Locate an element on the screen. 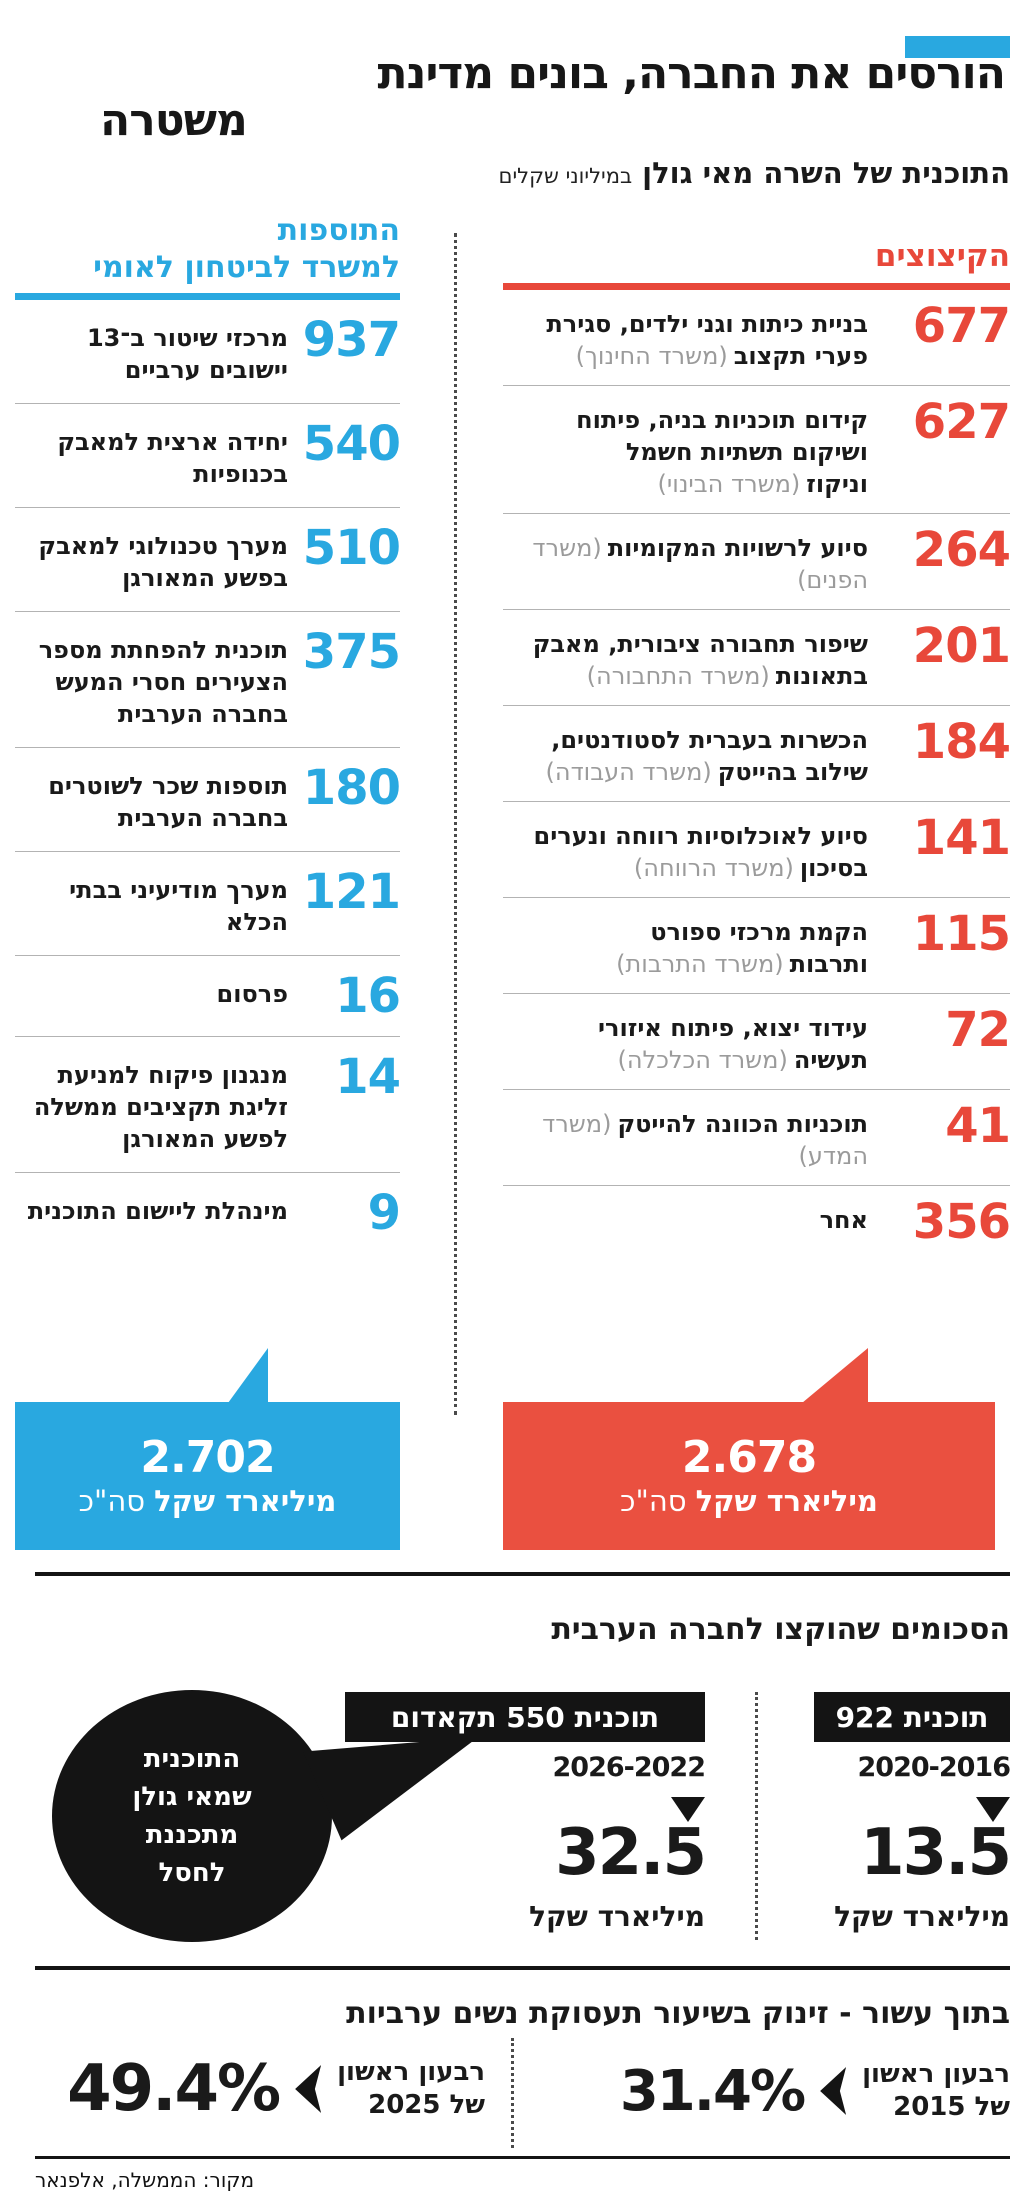 This screenshot has height=2202, width=1024. addition-row: 937 מרכזי שיטור ב־13 יישובים ערביים is located at coordinates (208, 352).